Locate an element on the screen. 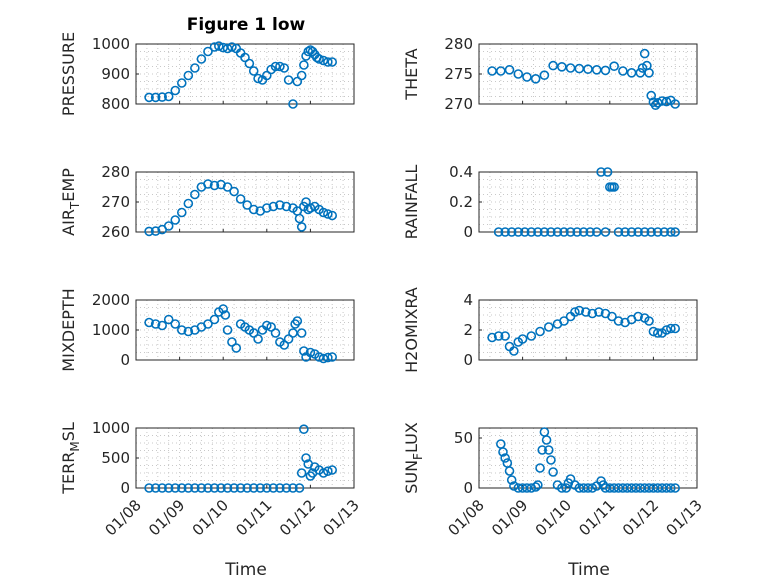  x-tick-label: 01/08 is located at coordinates (466, 517).